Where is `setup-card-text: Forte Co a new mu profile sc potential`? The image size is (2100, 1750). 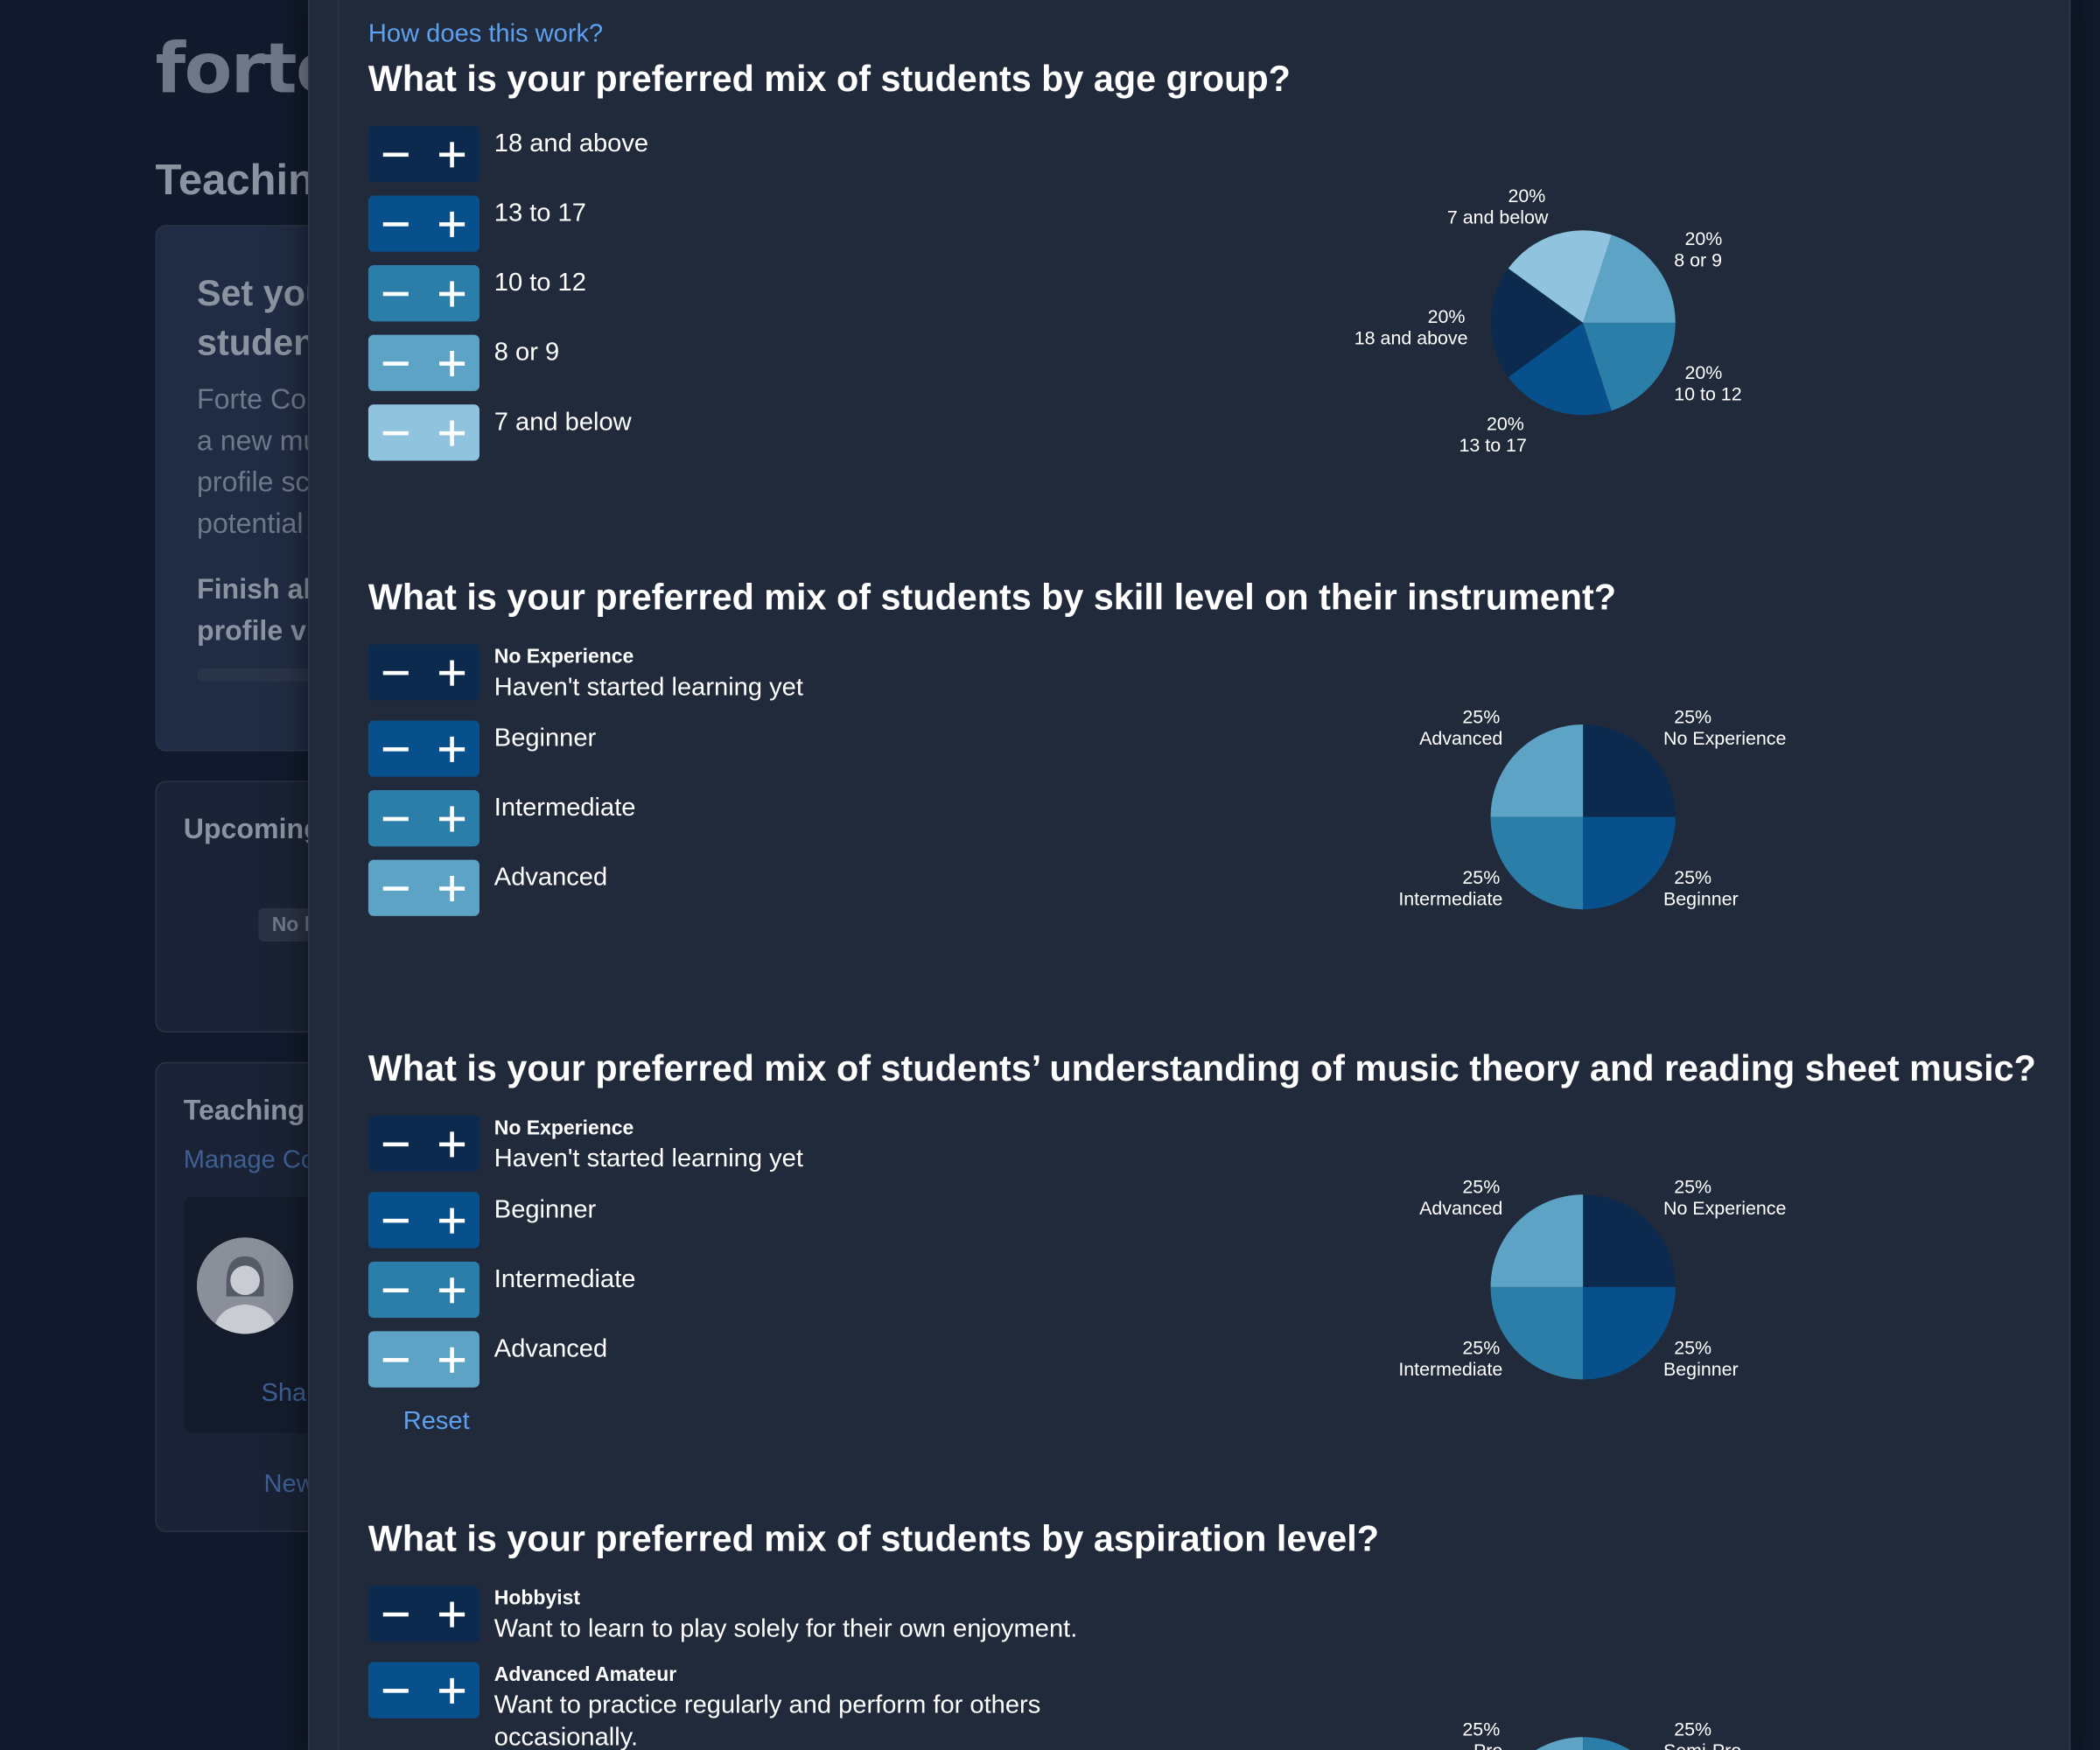 setup-card-text: Forte Co a new mu profile sc potential is located at coordinates (282, 462).